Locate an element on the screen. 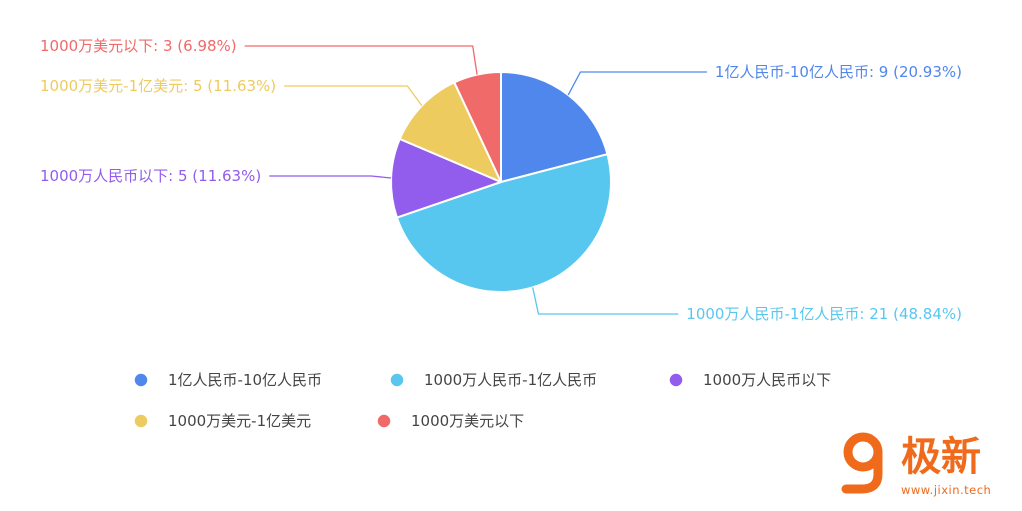 The height and width of the screenshot is (511, 1022). slice-label-1: 1亿人民币-10亿人民币: 9 (20.93%) is located at coordinates (838, 72).